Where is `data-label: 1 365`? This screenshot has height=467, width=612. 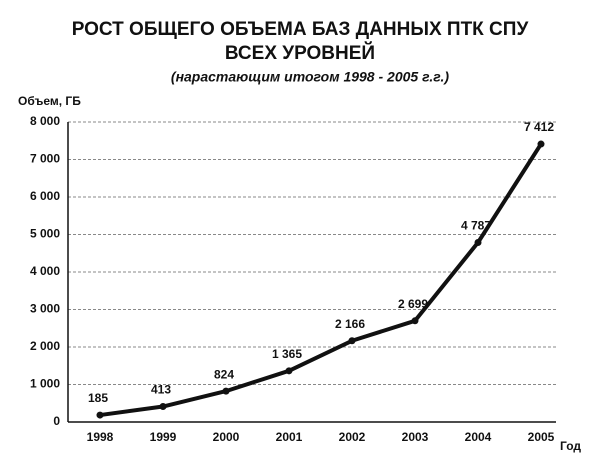 data-label: 1 365 is located at coordinates (287, 354).